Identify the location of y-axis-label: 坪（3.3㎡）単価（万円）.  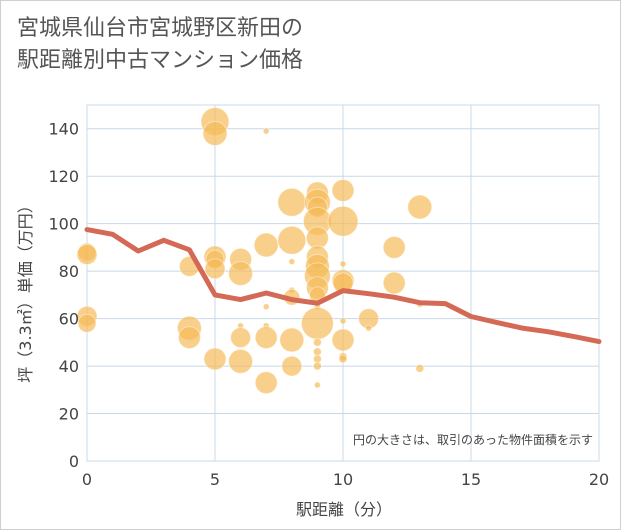
(25, 289).